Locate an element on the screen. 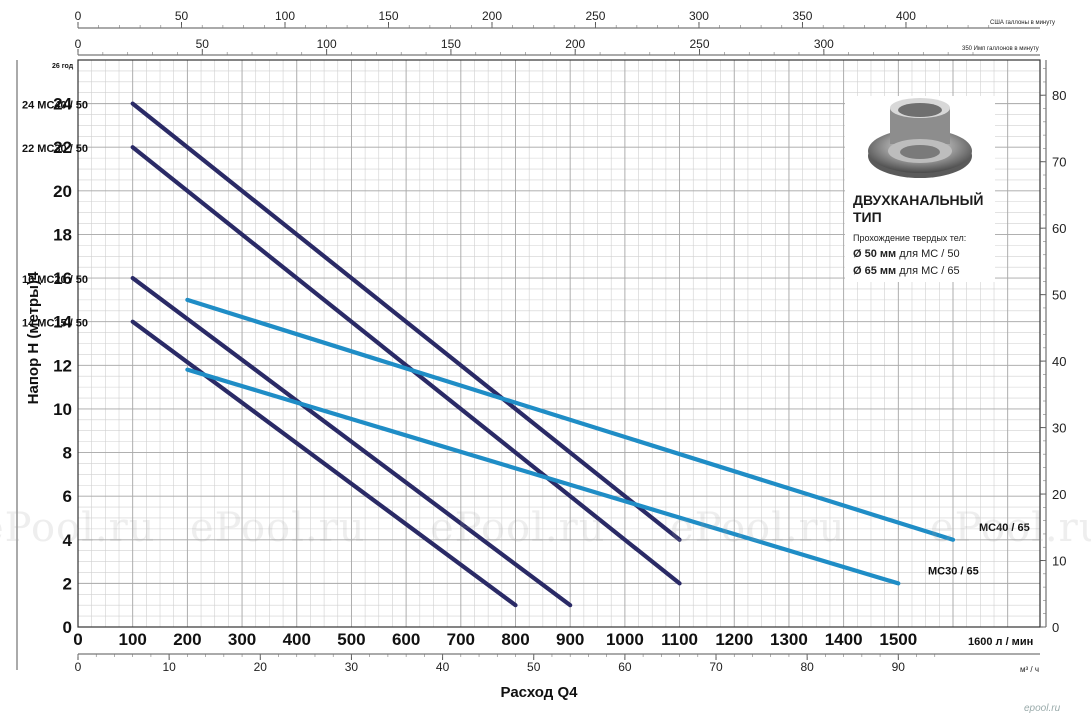 The width and height of the screenshot is (1091, 722). y-tick-label-m: 4 is located at coordinates (68, 540).